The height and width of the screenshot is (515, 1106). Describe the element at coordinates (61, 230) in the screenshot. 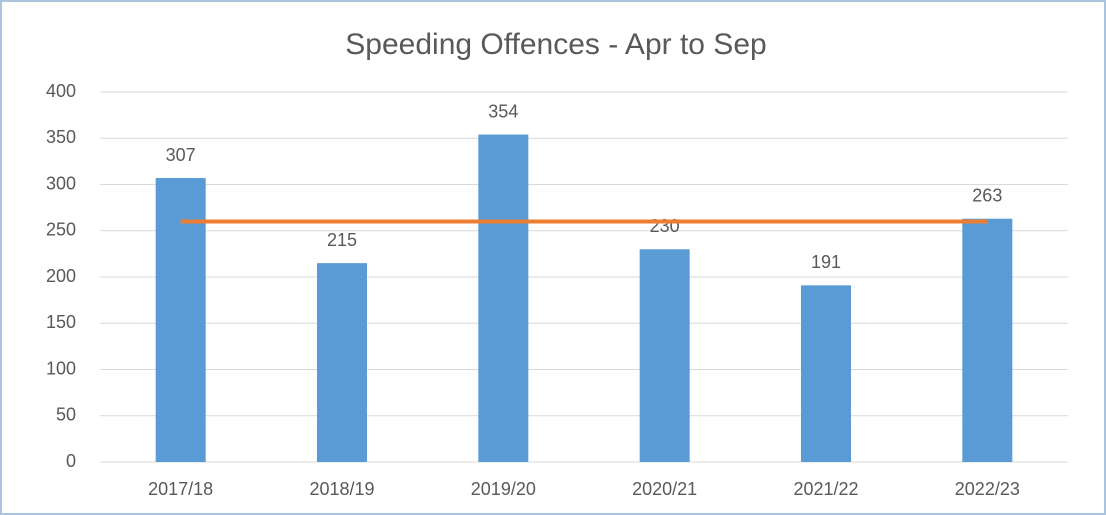

I see `y-tick-label: 250` at that location.